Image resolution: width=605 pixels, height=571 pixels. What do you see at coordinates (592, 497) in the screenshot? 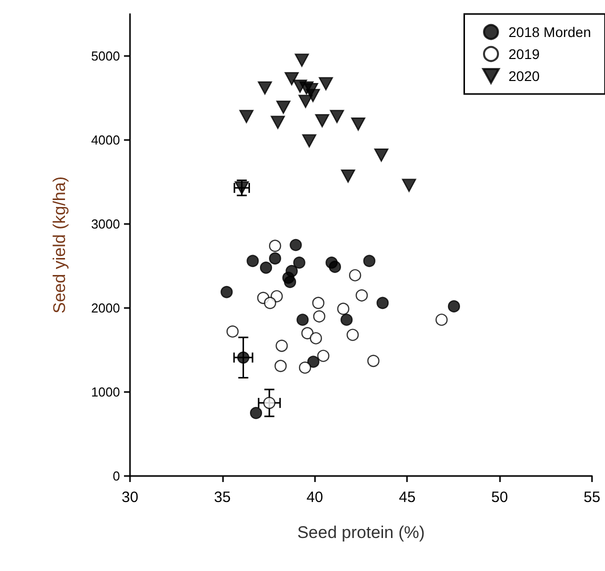
I see `x-tick-label: 55` at bounding box center [592, 497].